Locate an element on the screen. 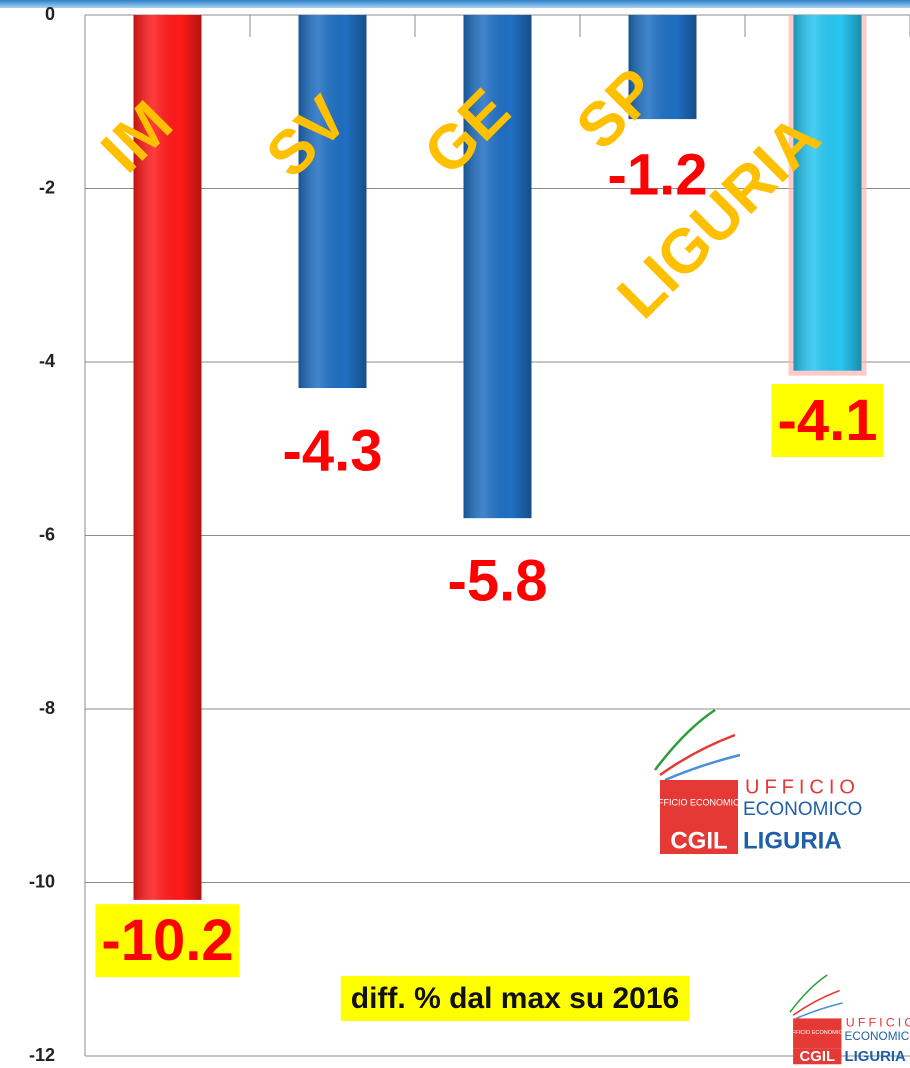 The width and height of the screenshot is (910, 1068). value-label: -10.2 is located at coordinates (167, 940).